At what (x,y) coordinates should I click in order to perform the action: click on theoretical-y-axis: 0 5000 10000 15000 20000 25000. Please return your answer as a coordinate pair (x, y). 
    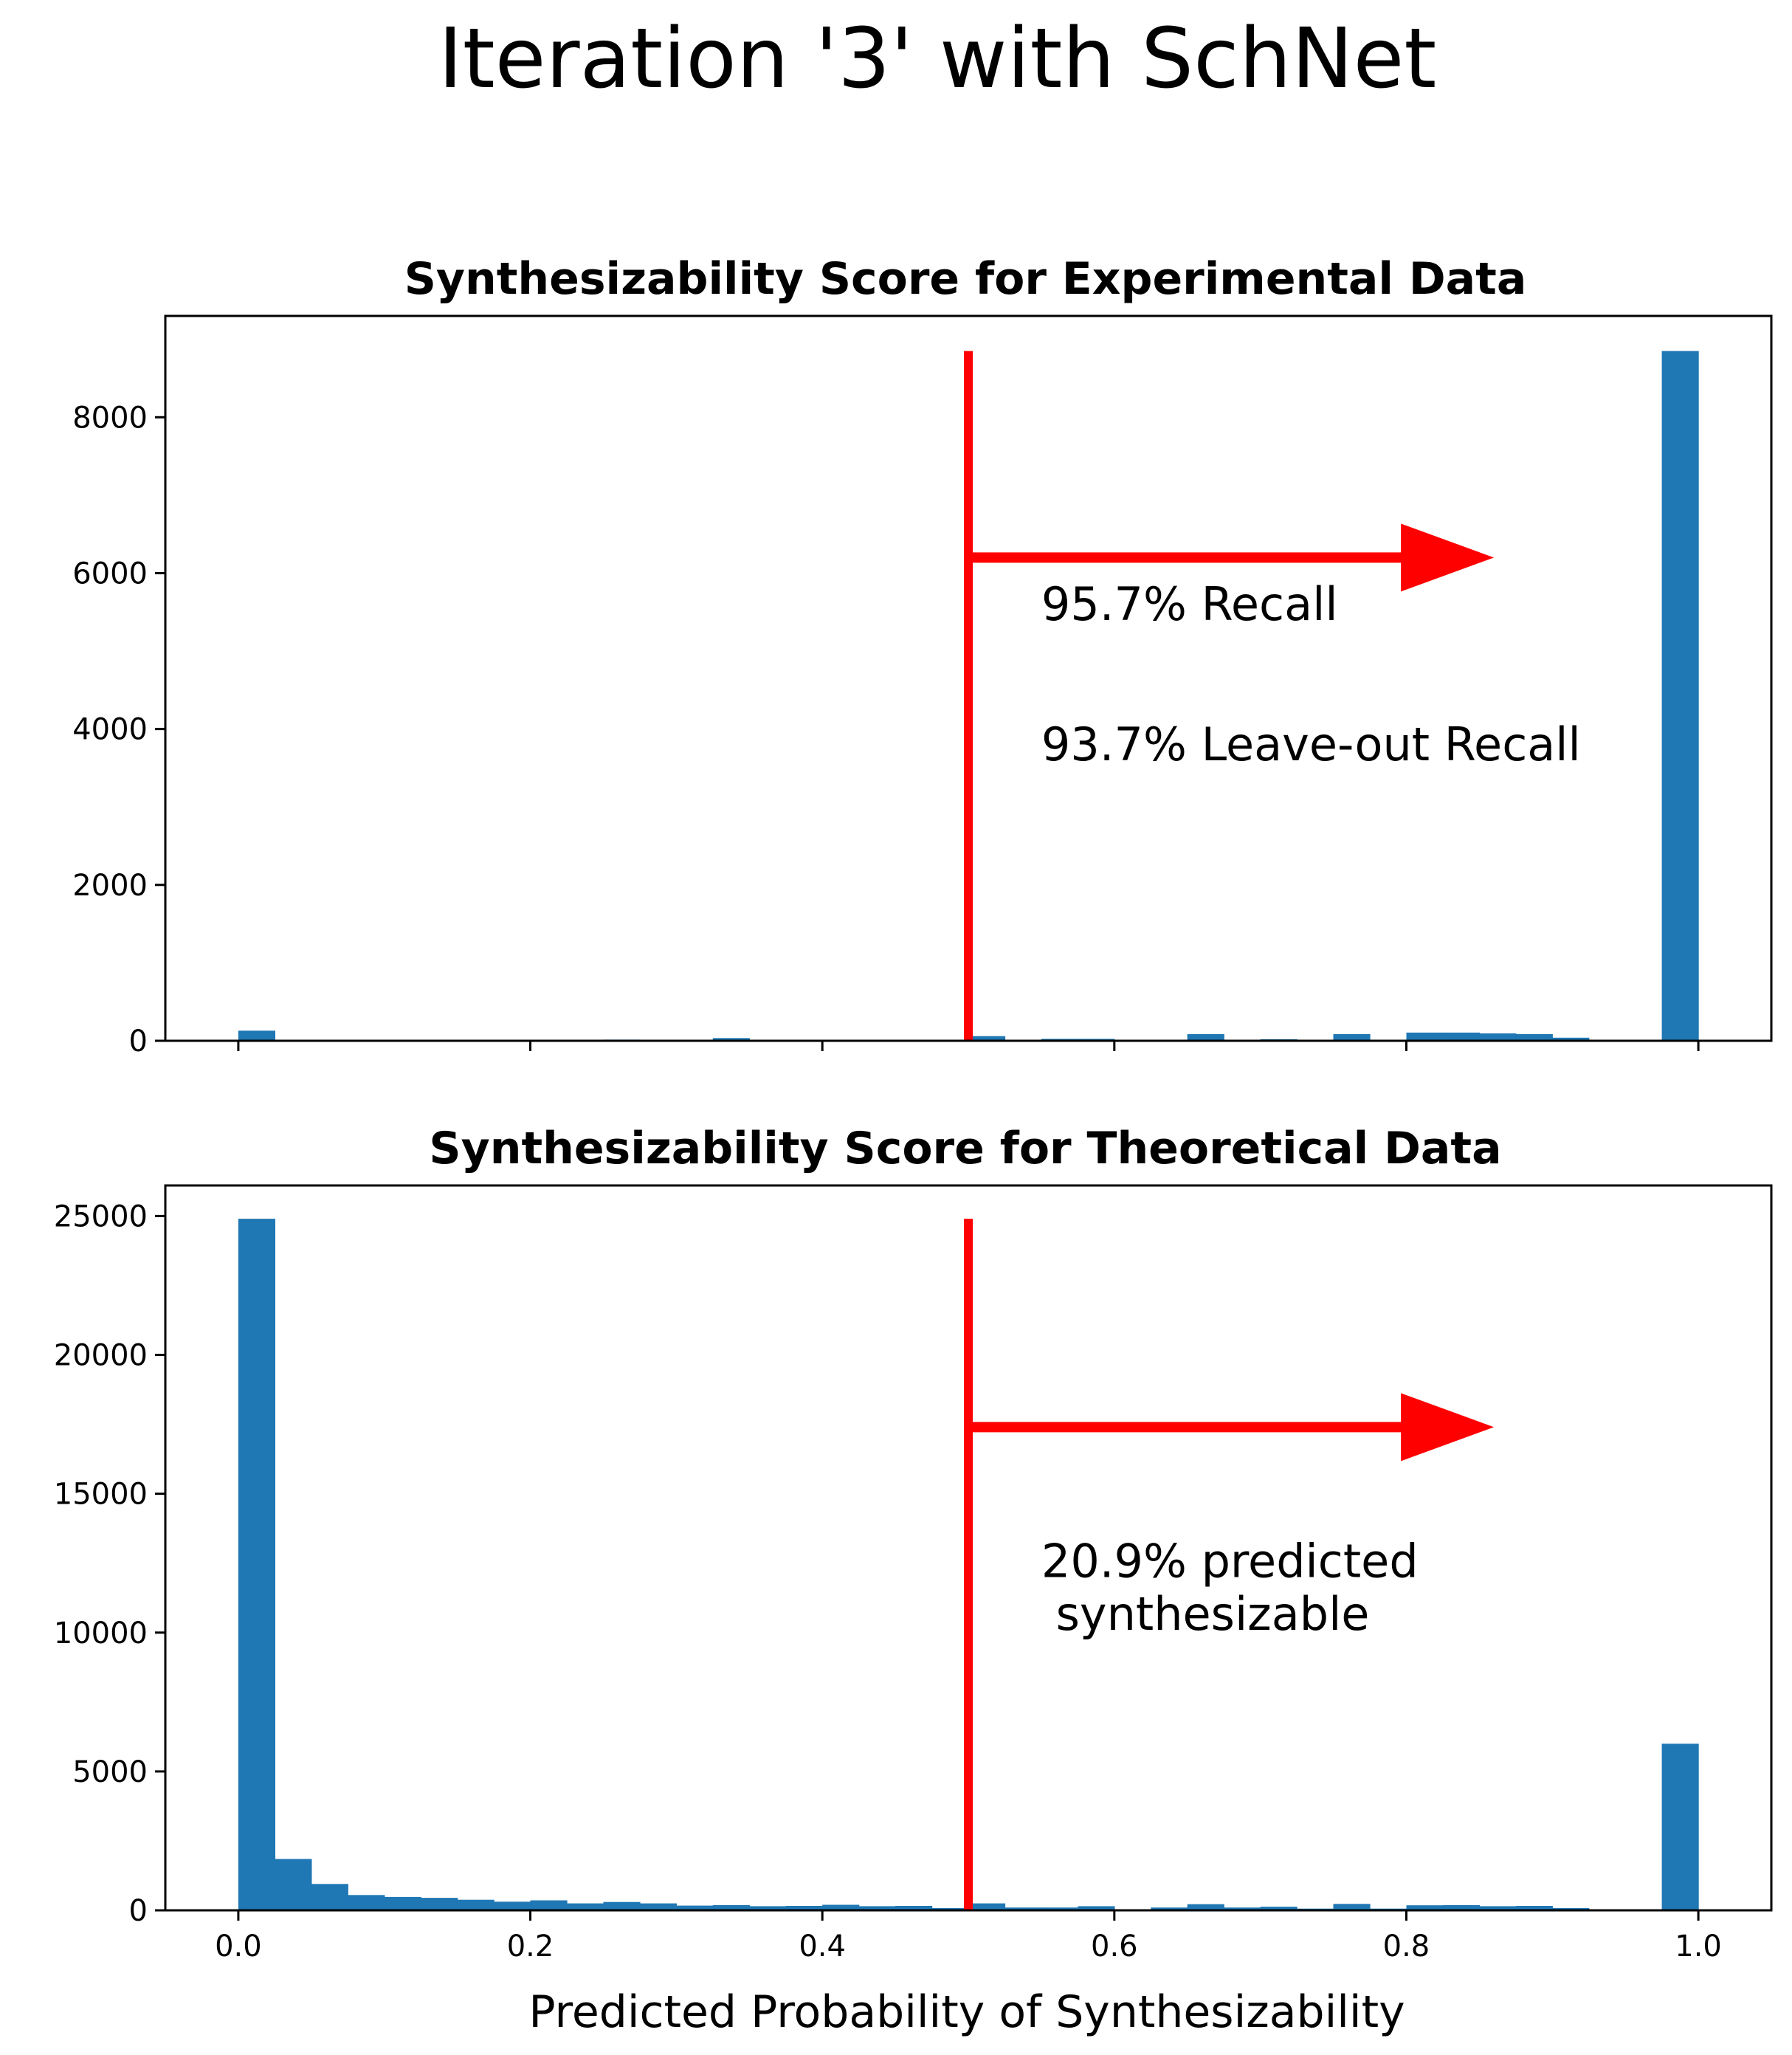
    Looking at the image, I should click on (109, 1563).